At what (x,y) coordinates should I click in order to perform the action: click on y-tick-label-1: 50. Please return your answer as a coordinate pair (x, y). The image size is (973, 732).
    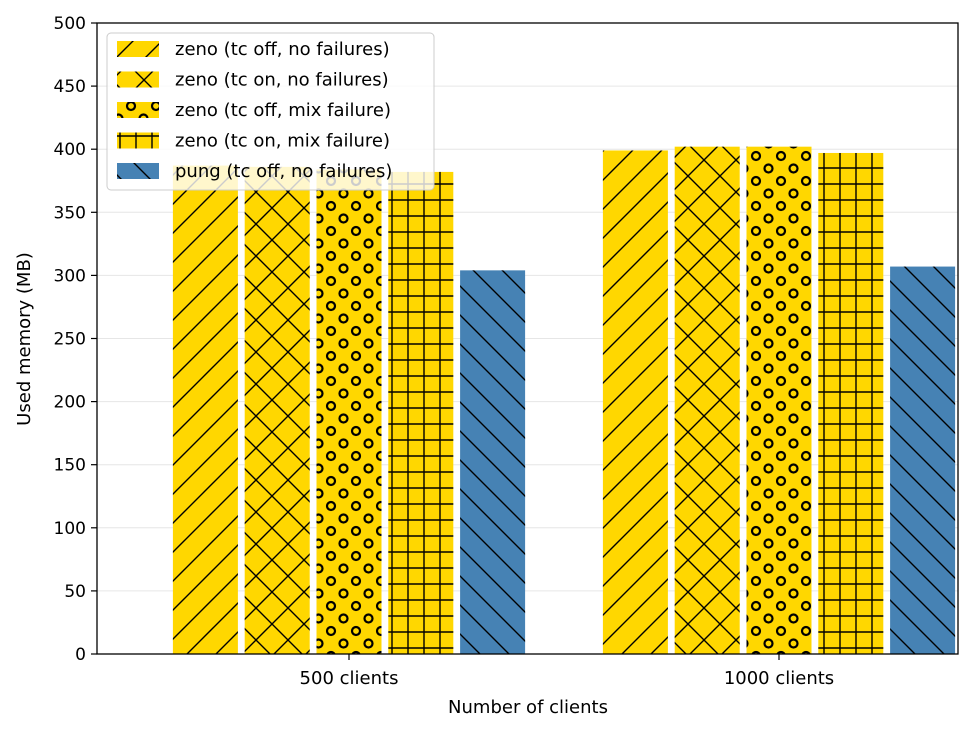
    Looking at the image, I should click on (75, 592).